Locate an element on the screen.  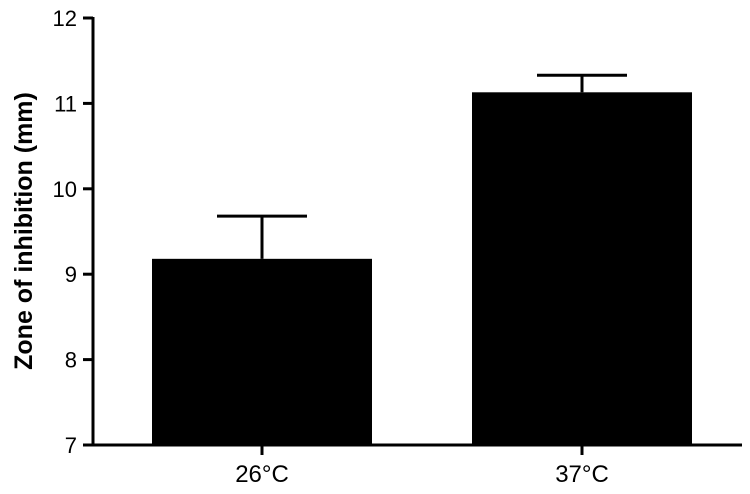
y-tick-label-7: 7 is located at coordinates (71, 445).